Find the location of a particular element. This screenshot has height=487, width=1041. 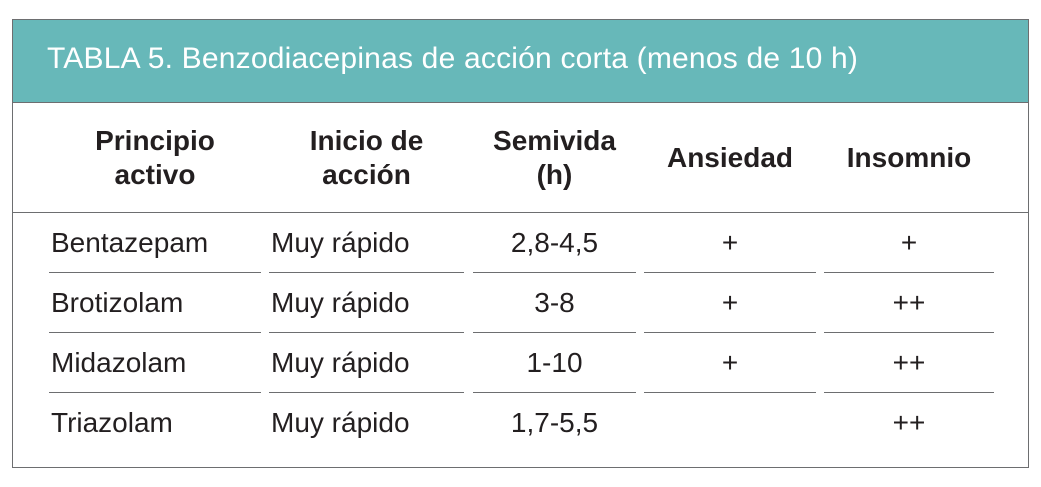

table-row: Brotizolam Muy rápido 3-8 + ++ is located at coordinates (520, 303).